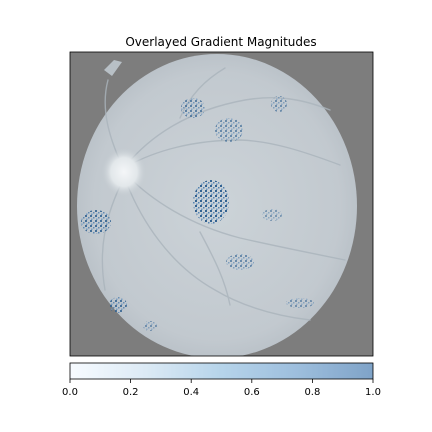 The image size is (432, 432). I want to click on hotspot-center-right, so click(272, 215).